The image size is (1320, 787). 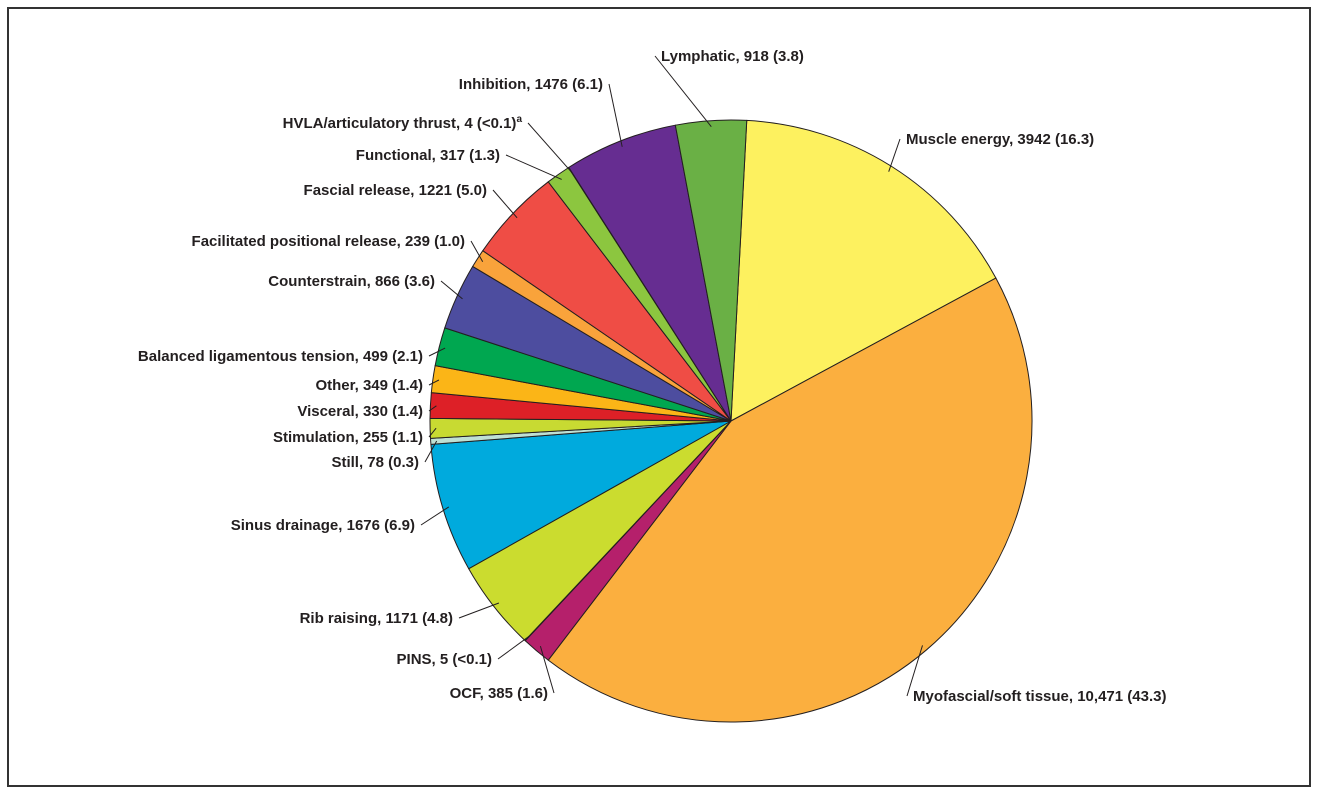 What do you see at coordinates (581, 495) in the screenshot?
I see `pie-slice-sinus-drainage` at bounding box center [581, 495].